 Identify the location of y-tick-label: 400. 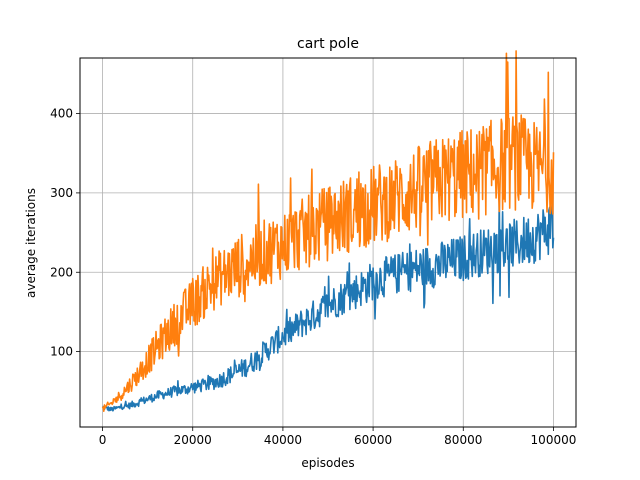
(61, 114).